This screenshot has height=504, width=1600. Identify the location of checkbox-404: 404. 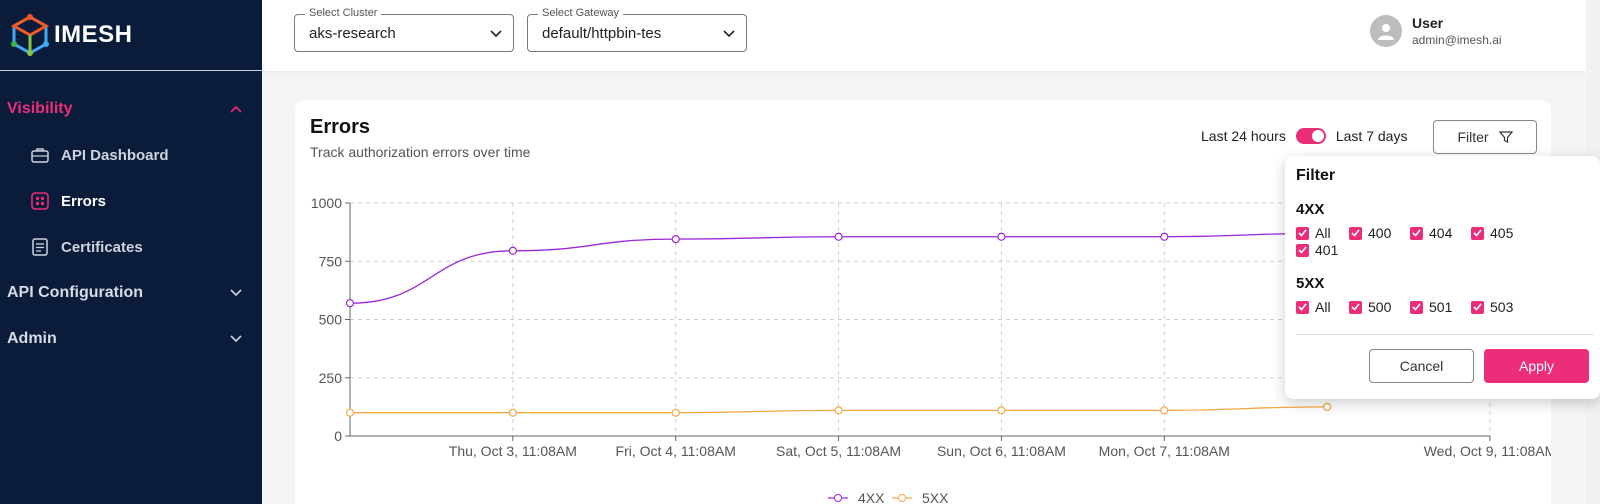
(1431, 233).